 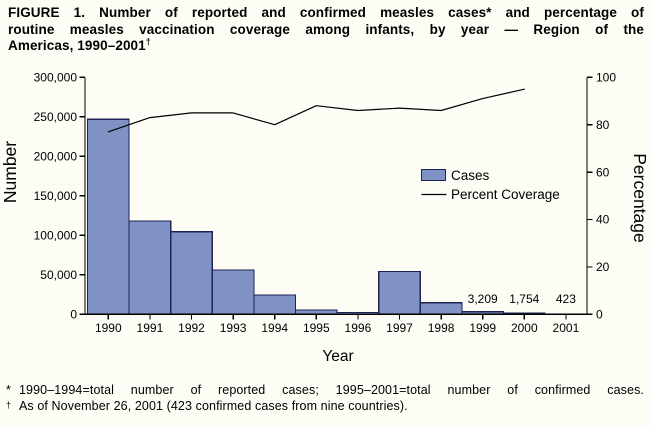 What do you see at coordinates (399, 293) in the screenshot?
I see `bar-1997` at bounding box center [399, 293].